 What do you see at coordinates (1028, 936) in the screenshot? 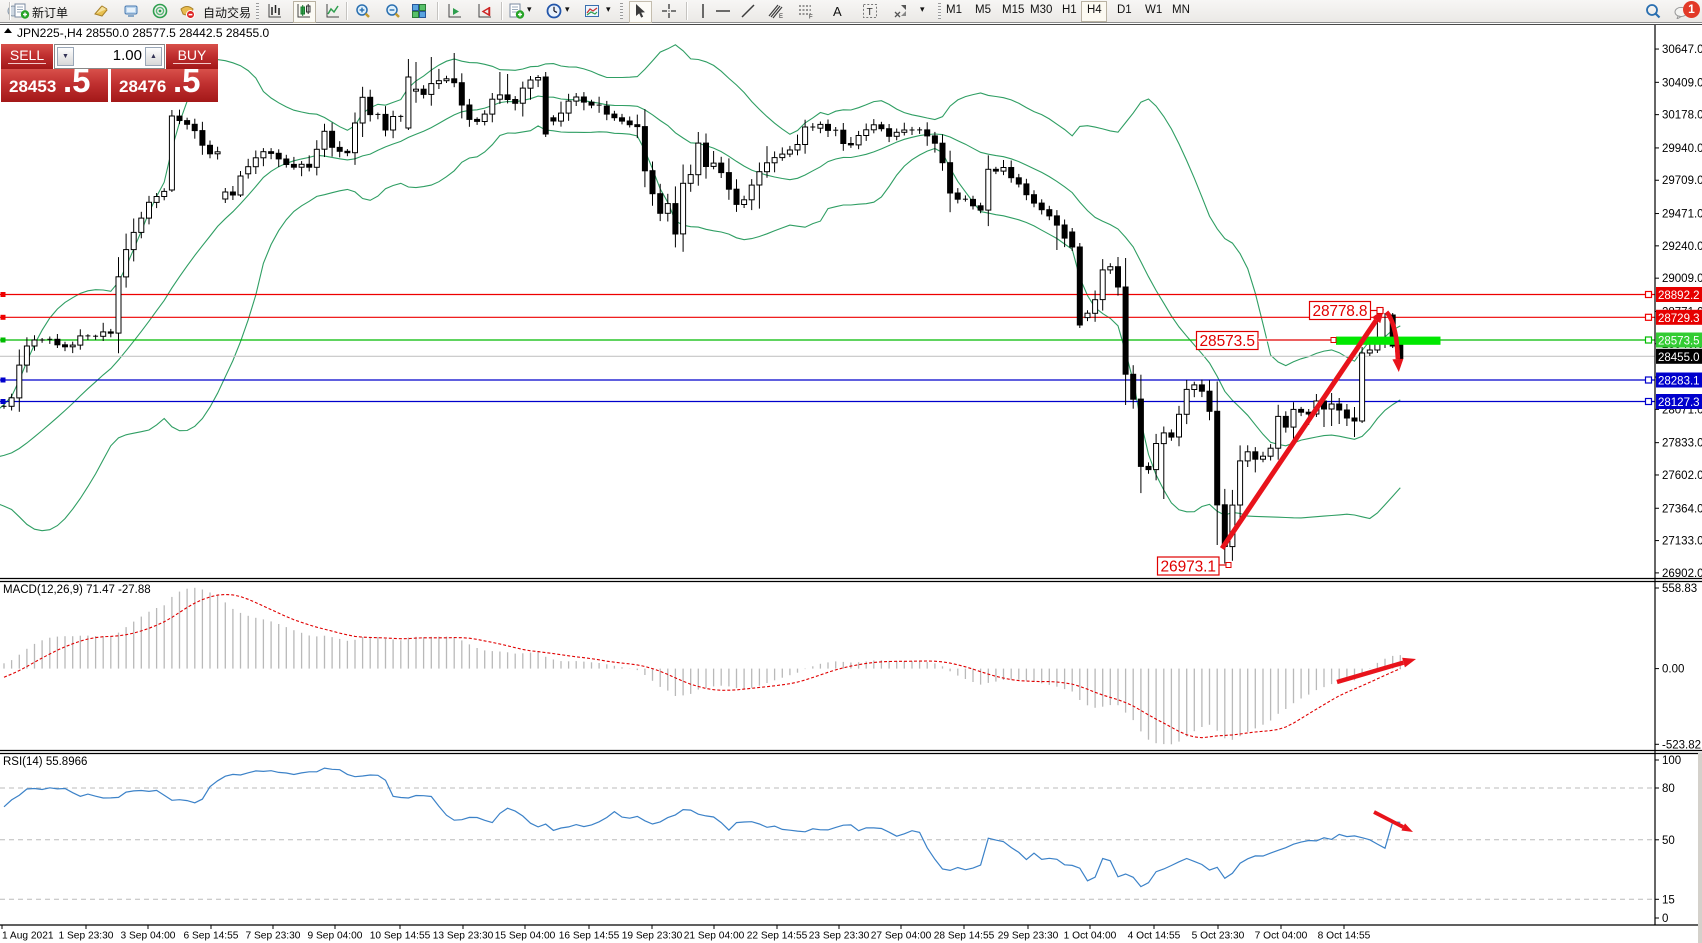
I see `svg-text: 29 Sep 23:30` at bounding box center [1028, 936].